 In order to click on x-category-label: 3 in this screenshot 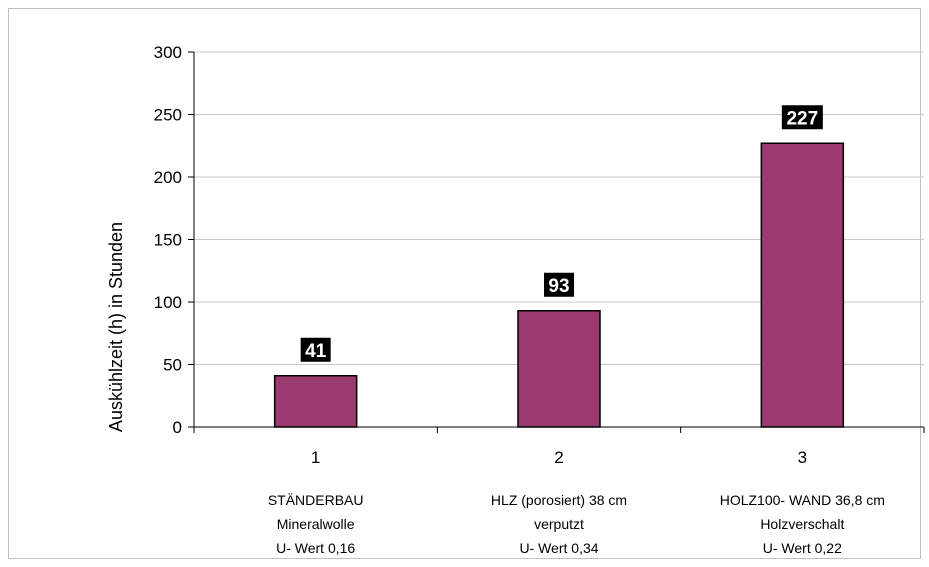, I will do `click(802, 457)`.